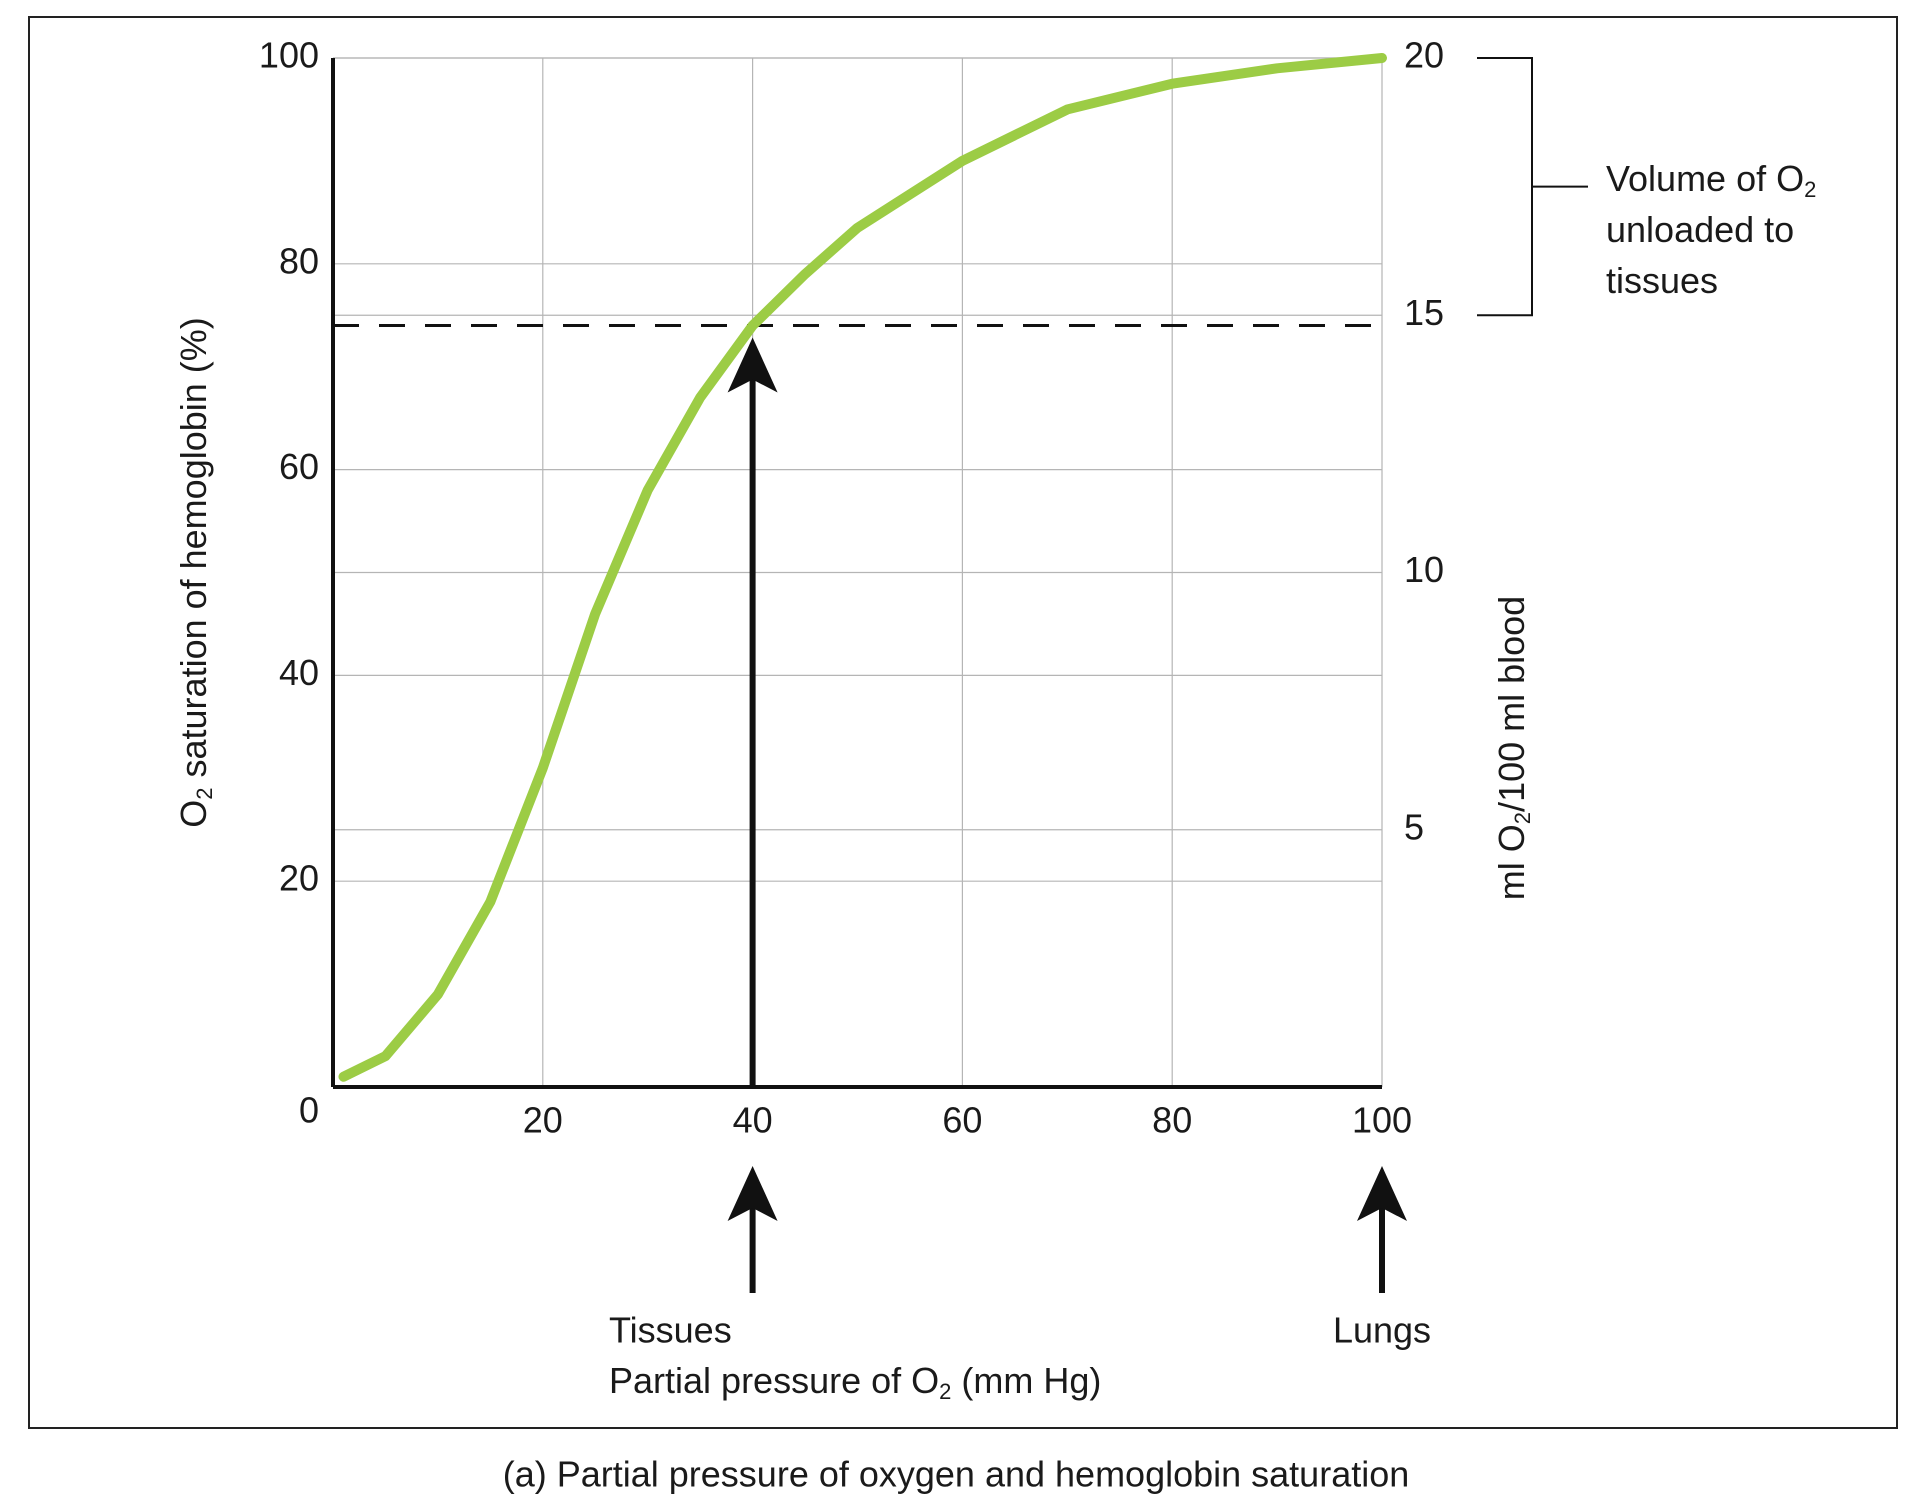 The height and width of the screenshot is (1508, 1913). I want to click on y2-axis-label: ml O2/100 ml blood, so click(1513, 748).